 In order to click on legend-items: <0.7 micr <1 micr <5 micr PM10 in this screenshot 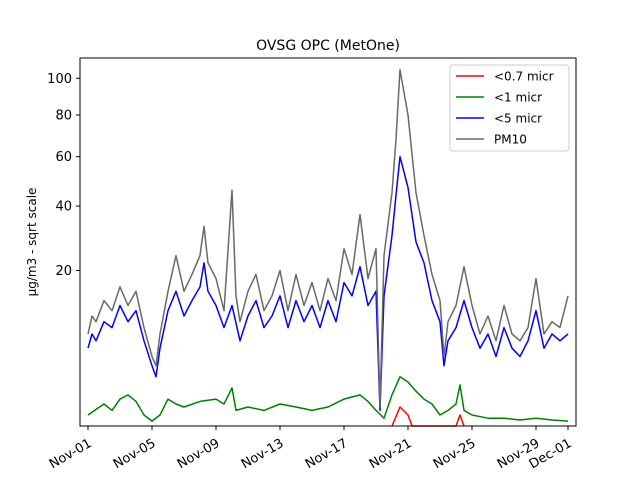, I will do `click(505, 108)`.